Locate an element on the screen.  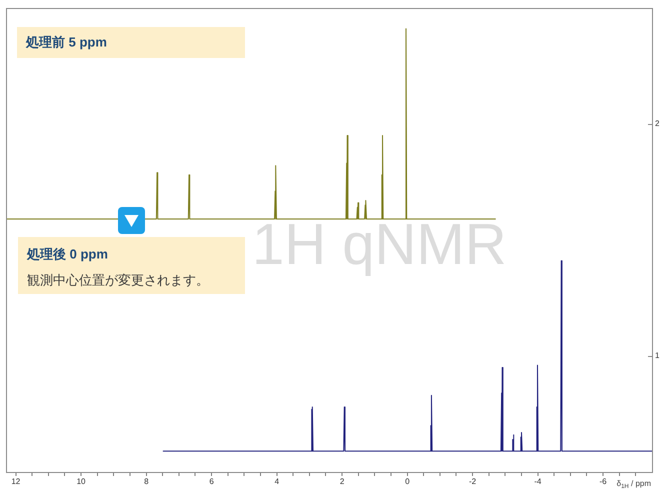
y-tick-label: 1 is located at coordinates (657, 355).